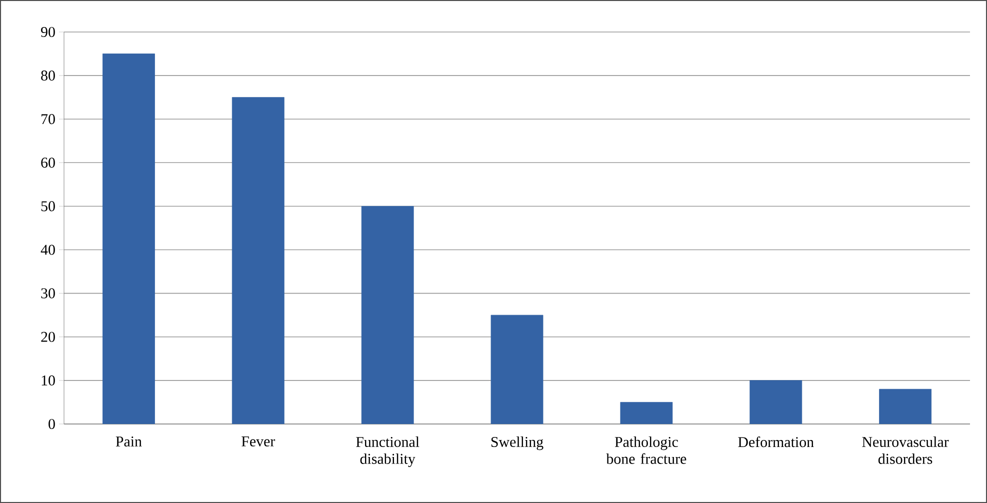 This screenshot has height=503, width=987. Describe the element at coordinates (48, 337) in the screenshot. I see `y-tick-label: 20` at that location.